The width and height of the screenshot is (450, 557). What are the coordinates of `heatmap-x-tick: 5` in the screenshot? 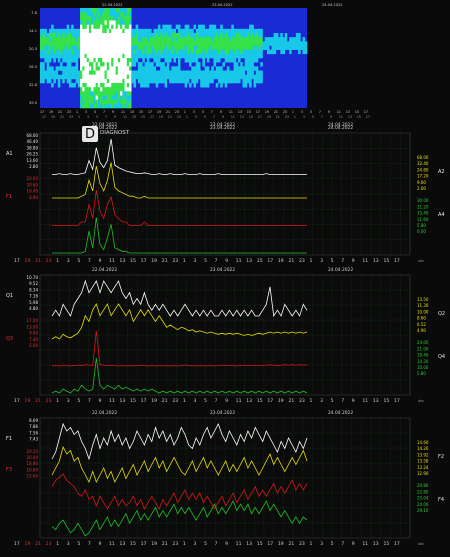 It's located at (203, 112).